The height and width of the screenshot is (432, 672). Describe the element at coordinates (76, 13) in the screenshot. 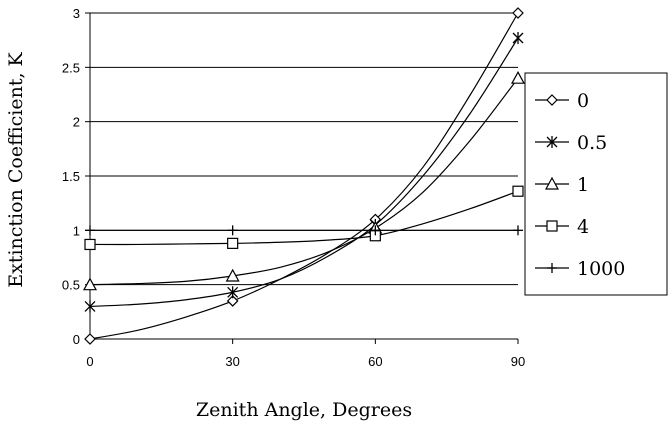

I see `y-tick-label: 3` at that location.